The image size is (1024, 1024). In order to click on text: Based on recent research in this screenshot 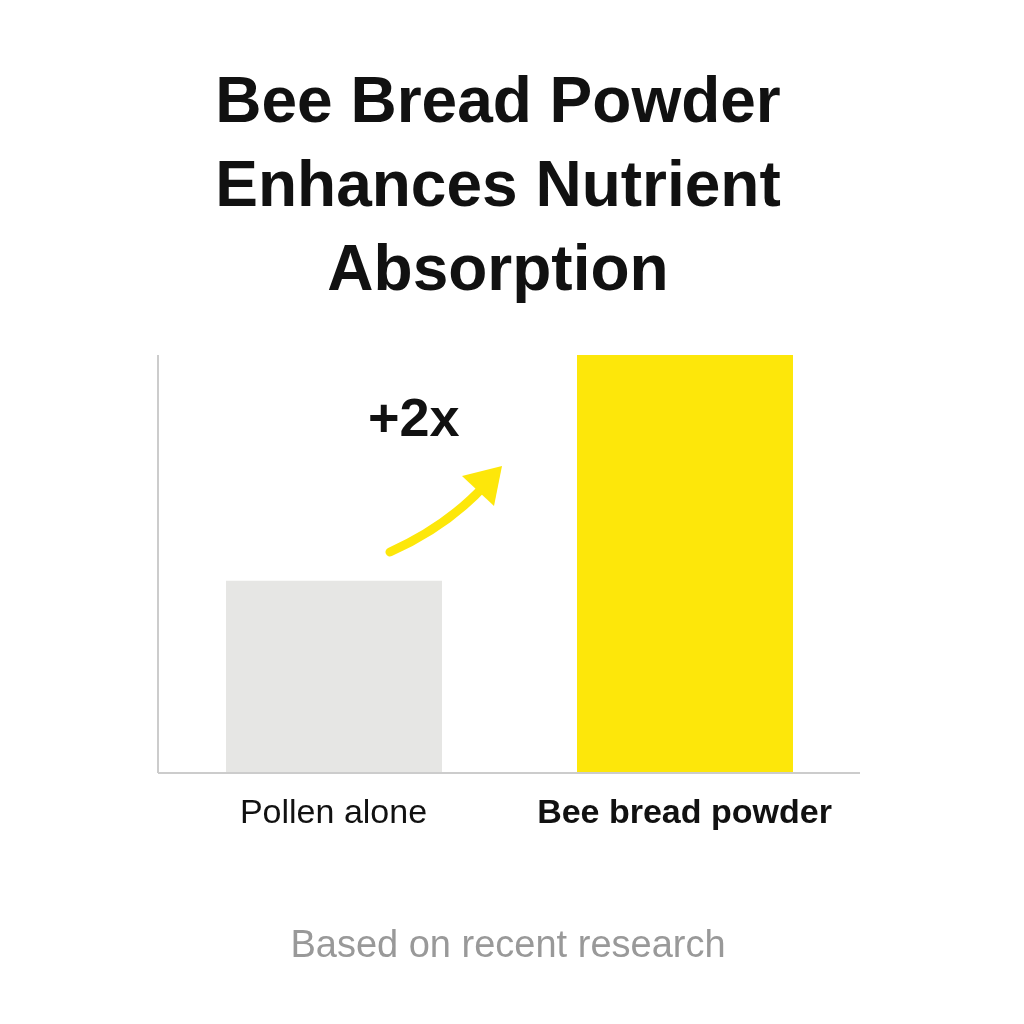, I will do `click(508, 944)`.